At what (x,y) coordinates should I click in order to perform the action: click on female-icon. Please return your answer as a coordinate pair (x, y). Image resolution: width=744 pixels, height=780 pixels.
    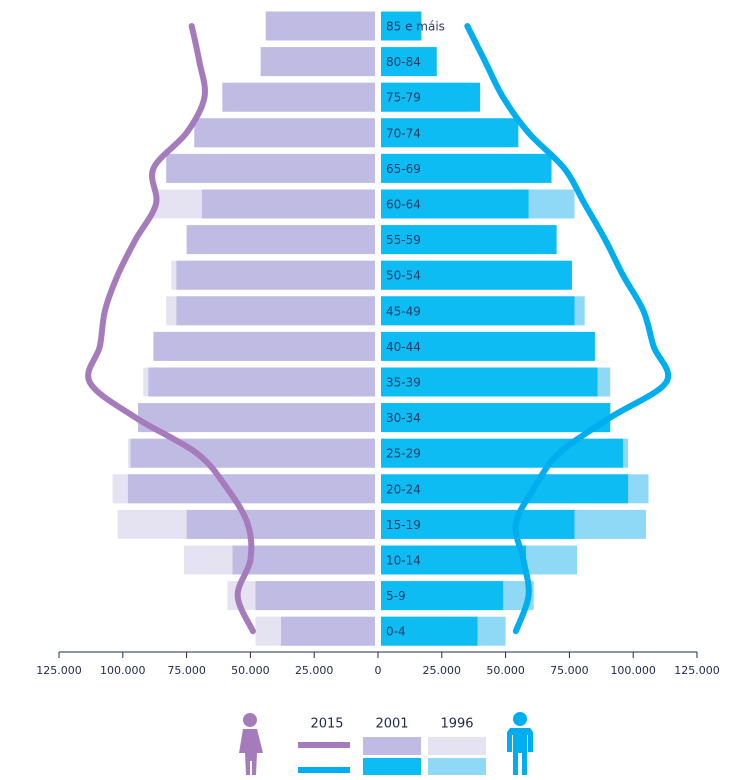
    Looking at the image, I should click on (251, 744).